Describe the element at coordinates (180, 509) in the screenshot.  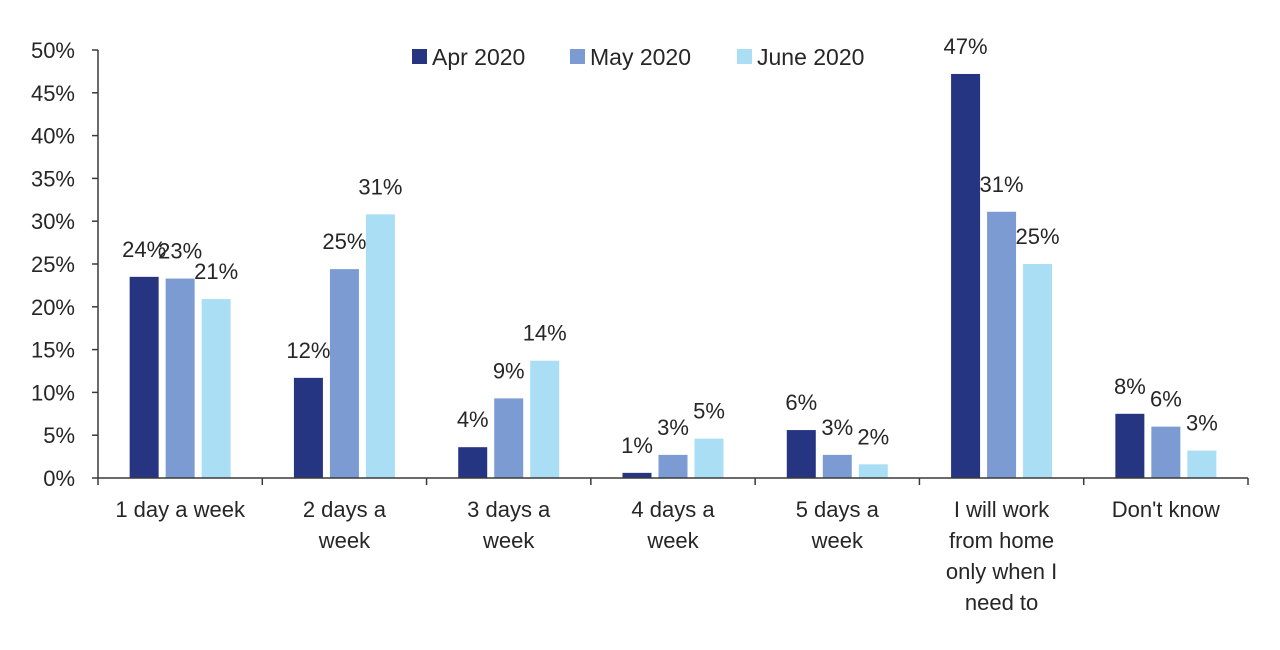
I see `category-label: 1 day a week` at that location.